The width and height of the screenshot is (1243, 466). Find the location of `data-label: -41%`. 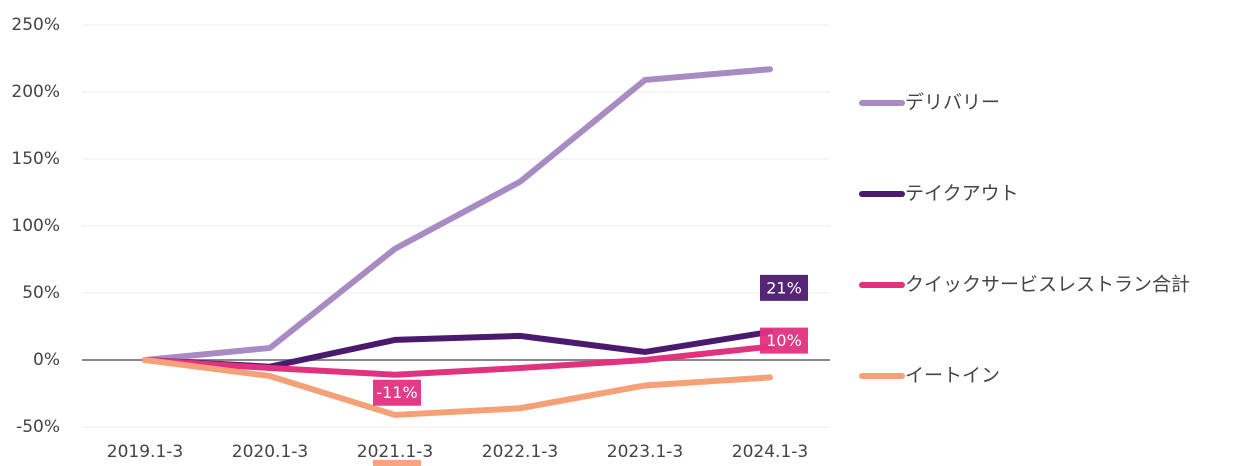

data-label: -41% is located at coordinates (397, 462).